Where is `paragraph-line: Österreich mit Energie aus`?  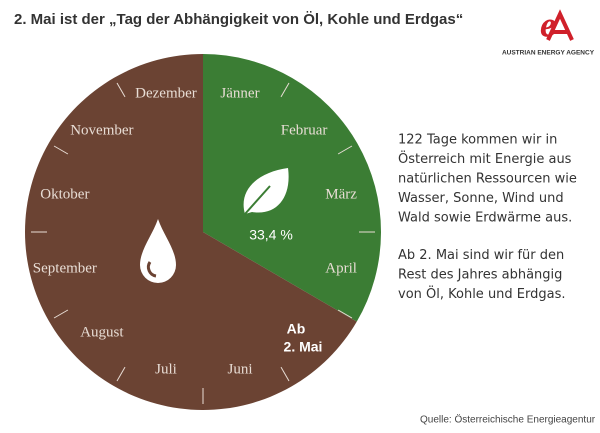
paragraph-line: Österreich mit Energie aus is located at coordinates (485, 158).